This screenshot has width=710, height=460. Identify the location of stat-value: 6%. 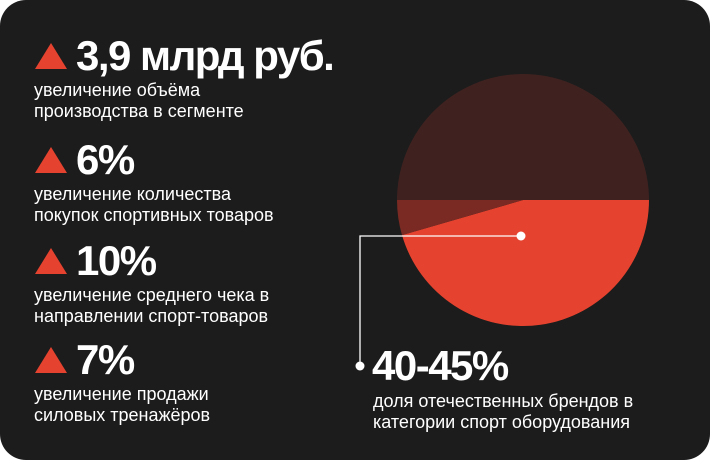
(105, 159).